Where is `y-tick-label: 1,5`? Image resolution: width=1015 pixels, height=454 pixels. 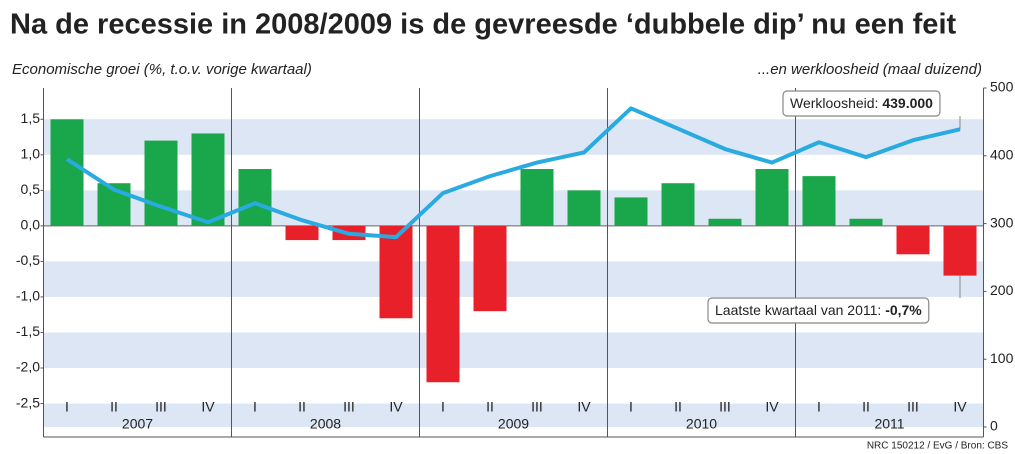 y-tick-label: 1,5 is located at coordinates (31, 118).